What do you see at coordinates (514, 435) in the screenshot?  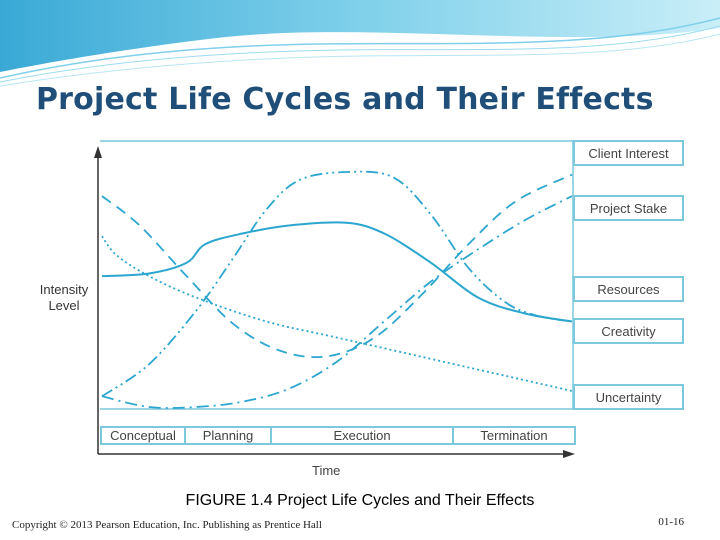 I see `phase-termination: Termination` at bounding box center [514, 435].